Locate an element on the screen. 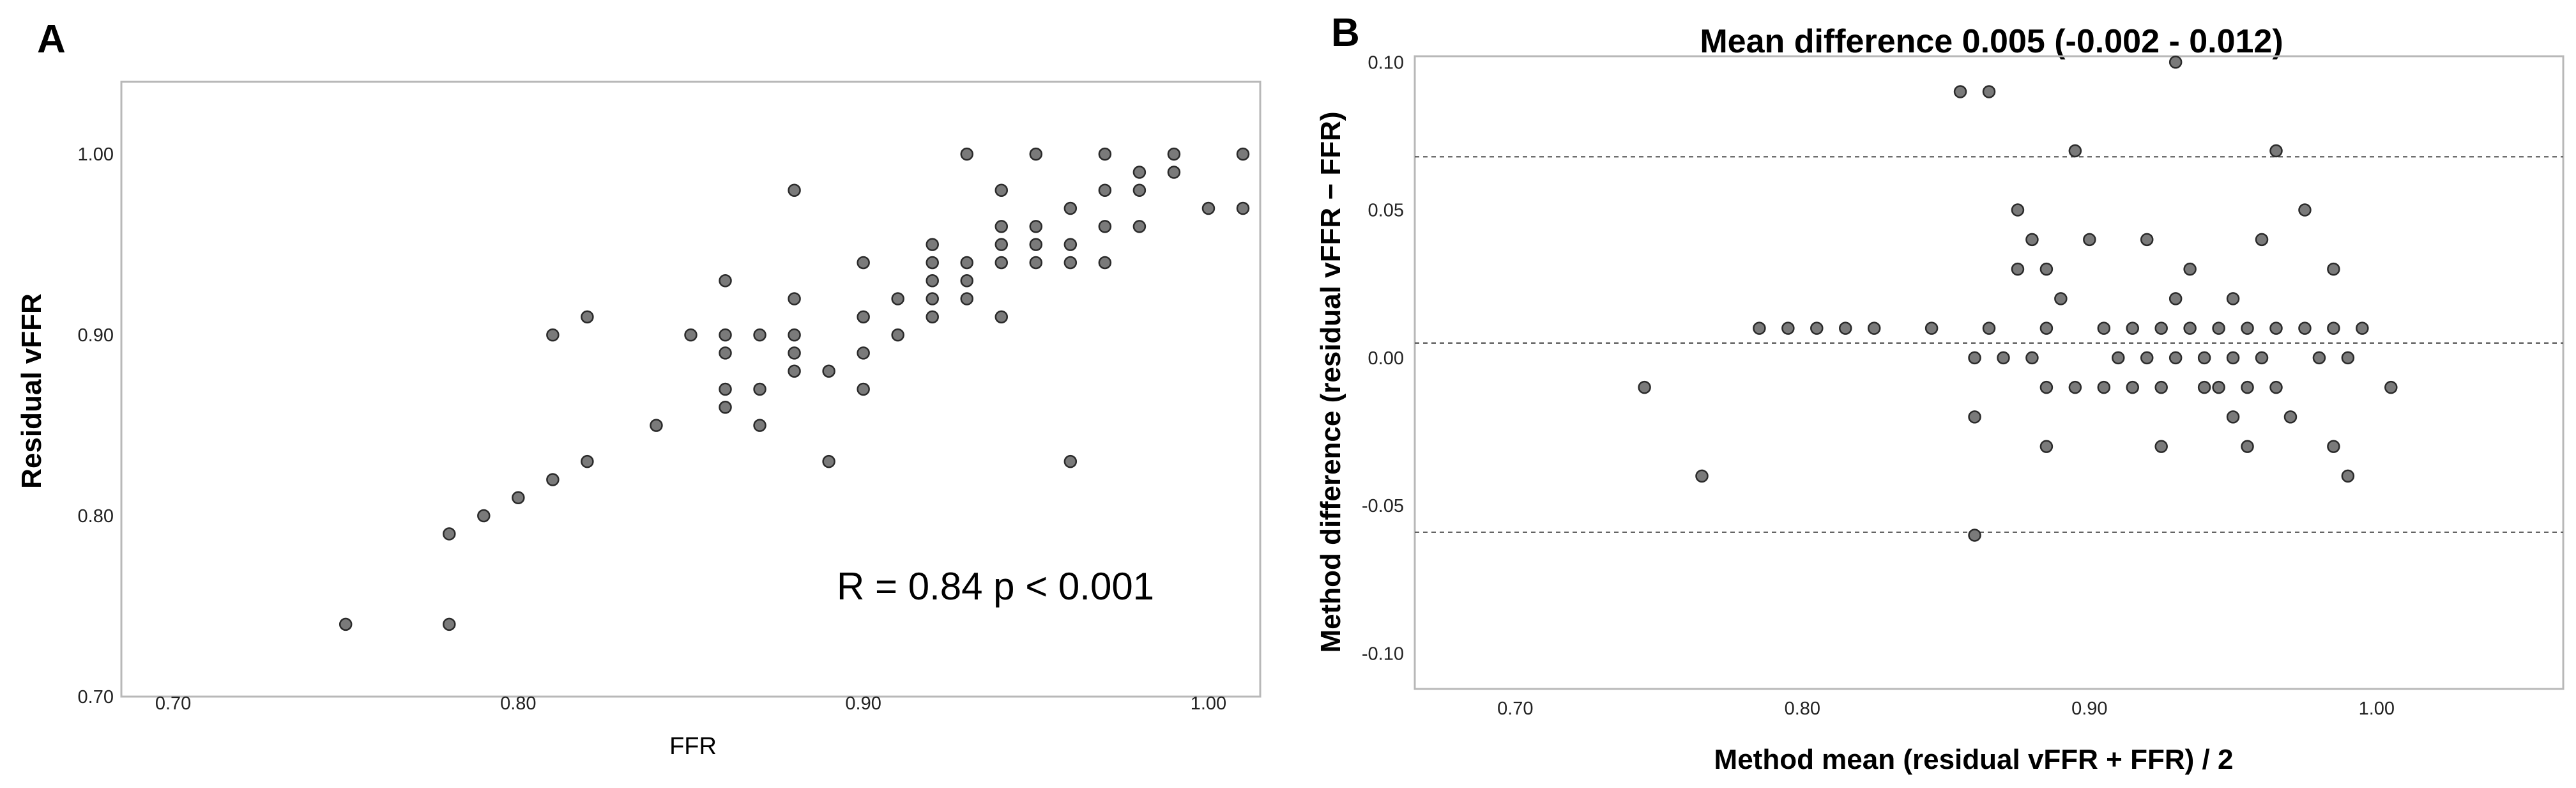 This screenshot has height=788, width=2576. y-tick-label: 0.10 is located at coordinates (1386, 62).